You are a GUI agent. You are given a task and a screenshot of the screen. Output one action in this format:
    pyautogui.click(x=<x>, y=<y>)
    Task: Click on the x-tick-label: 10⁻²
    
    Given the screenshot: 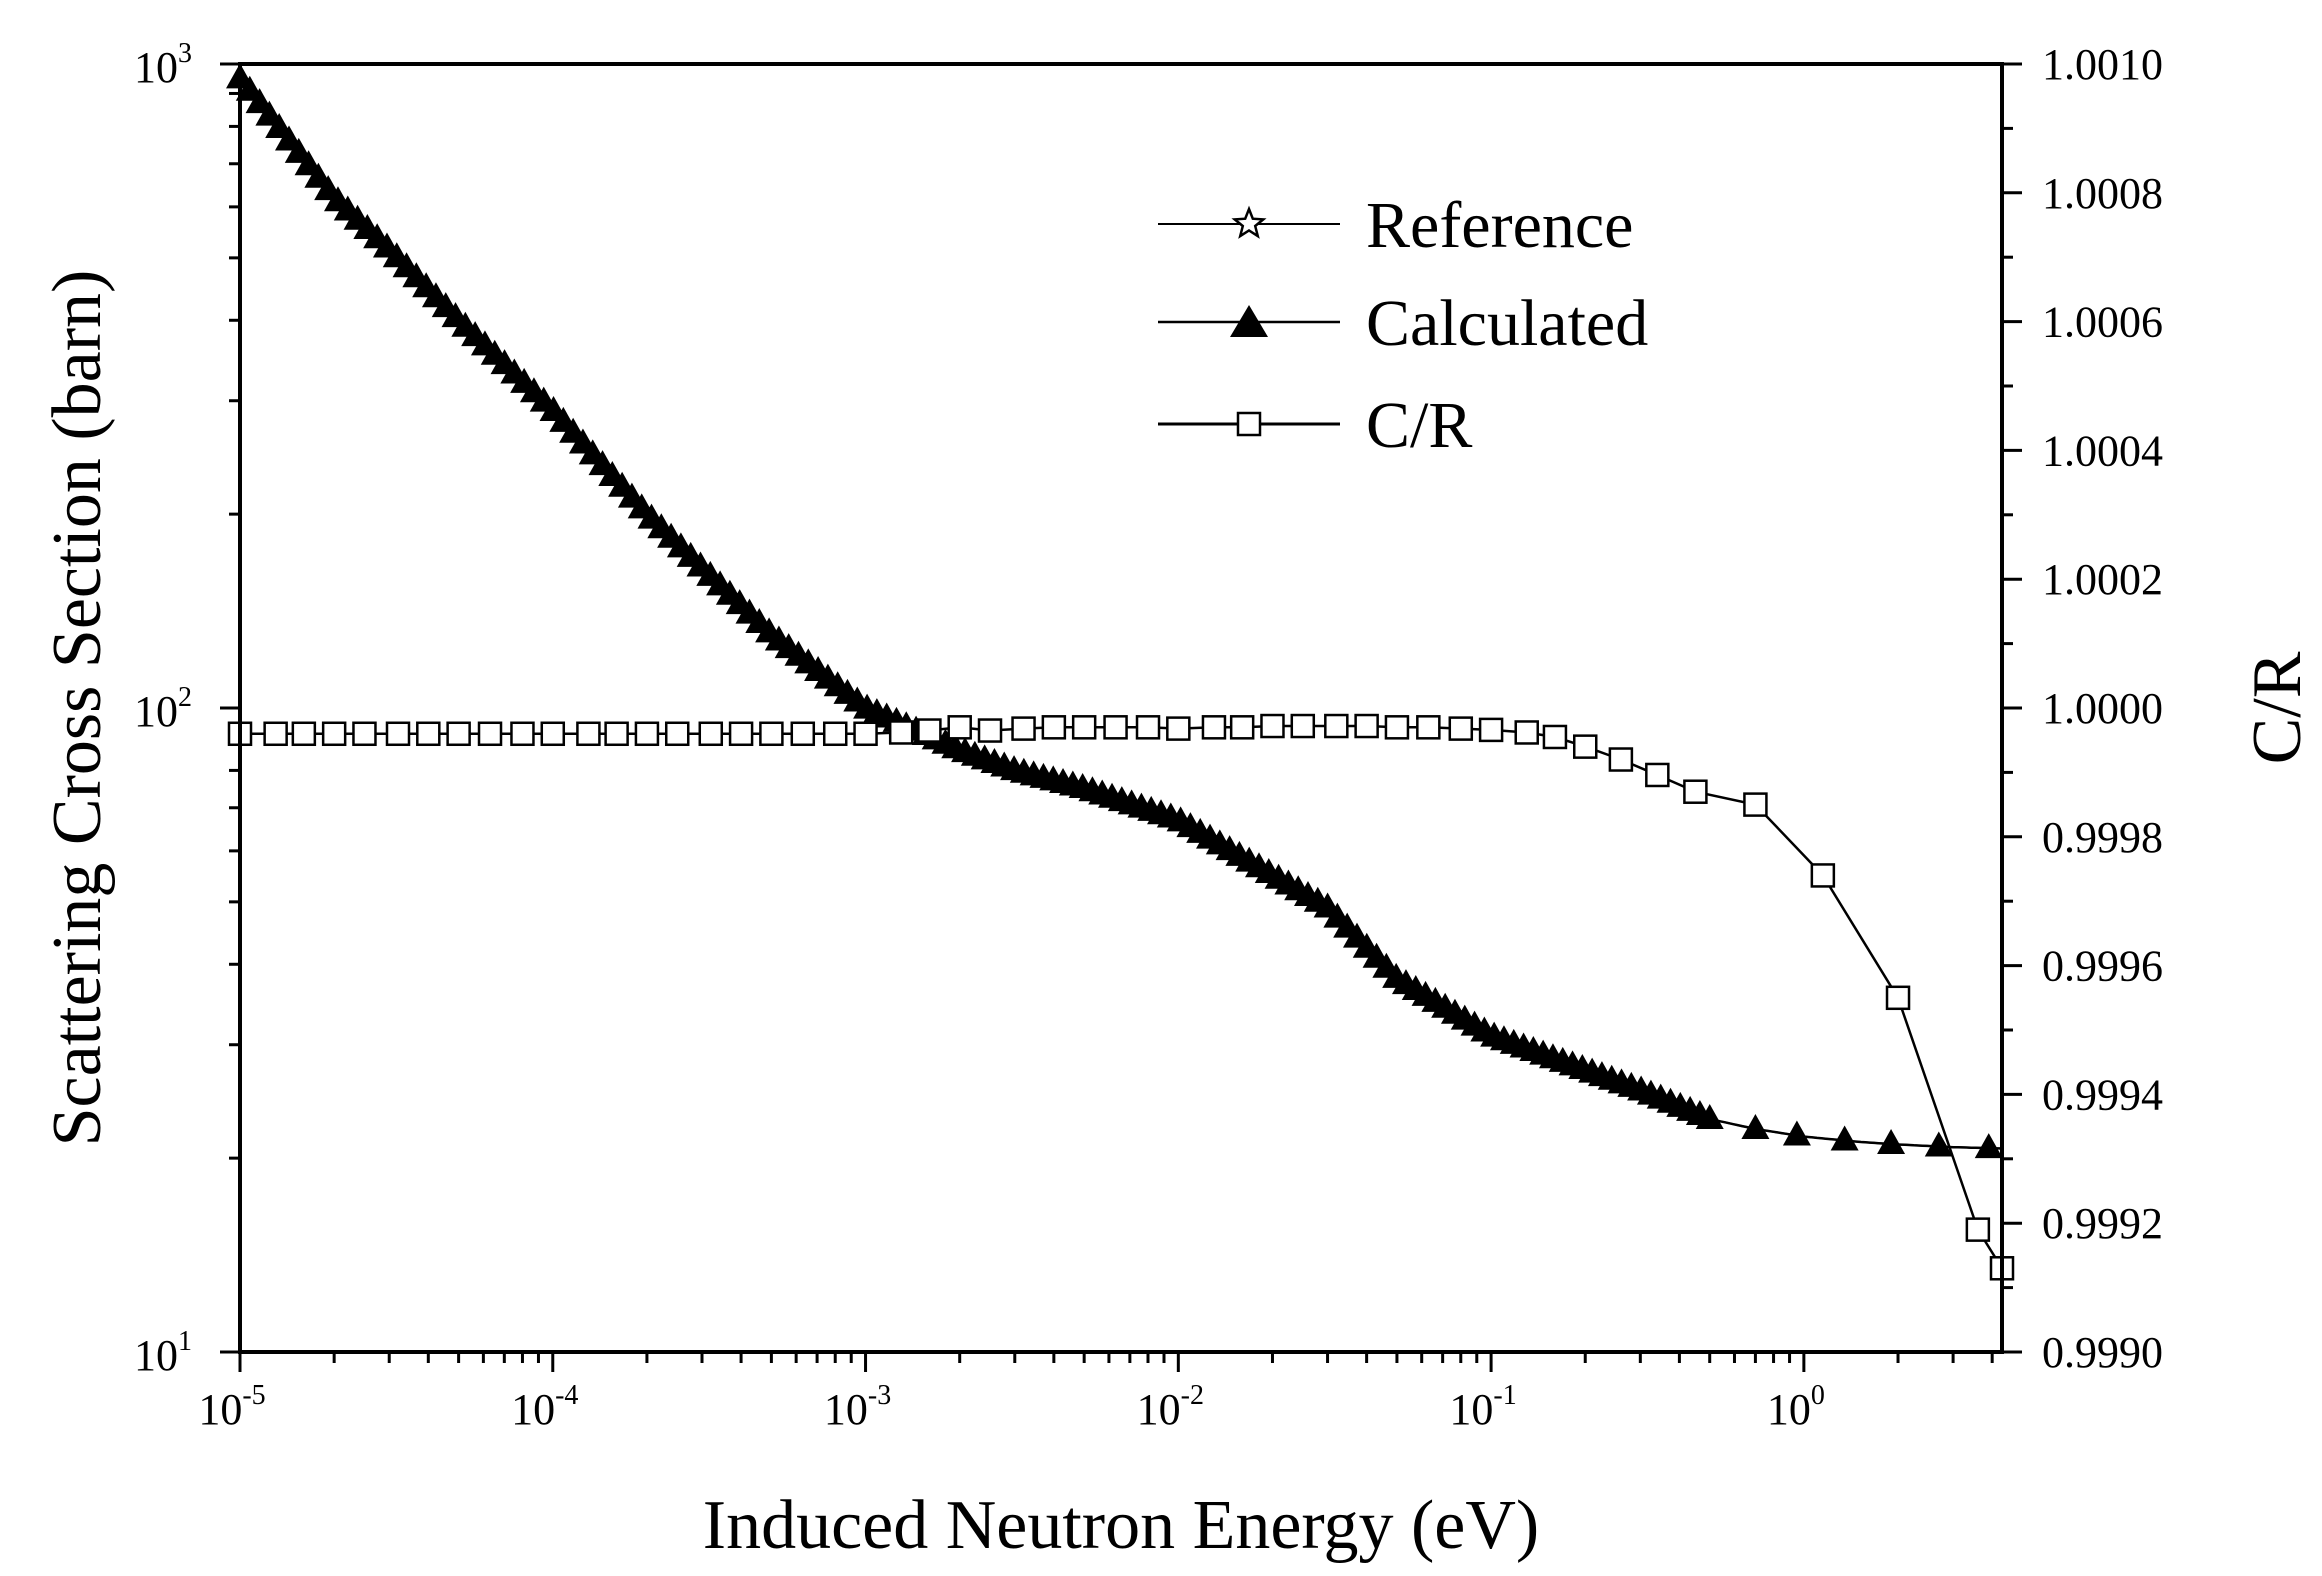 What is the action you would take?
    pyautogui.click(x=1170, y=1407)
    